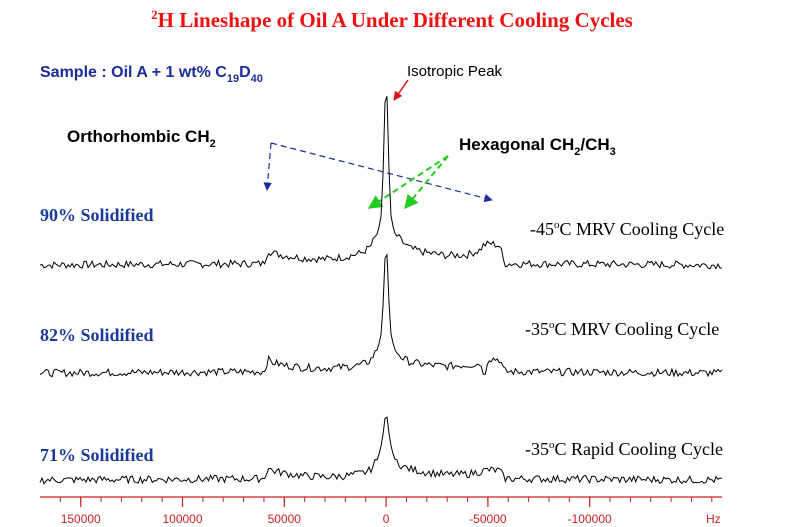 Image resolution: width=790 pixels, height=527 pixels. What do you see at coordinates (285, 519) in the screenshot?
I see `x-tick-label: 50000` at bounding box center [285, 519].